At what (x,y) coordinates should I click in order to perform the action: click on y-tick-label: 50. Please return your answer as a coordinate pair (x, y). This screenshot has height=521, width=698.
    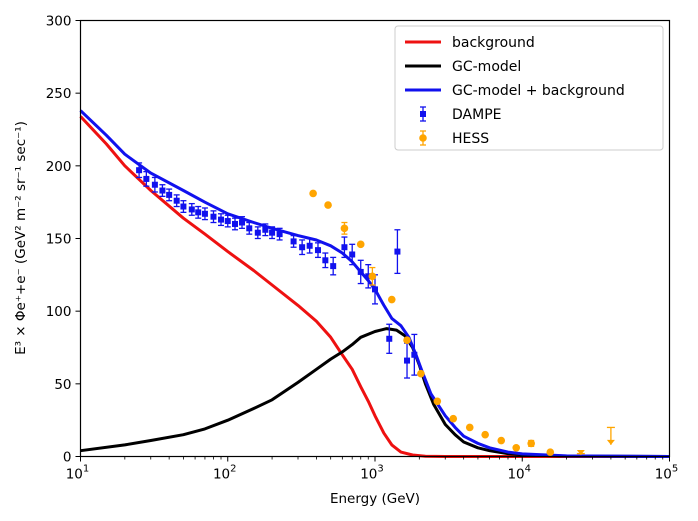
    Looking at the image, I should click on (62, 385).